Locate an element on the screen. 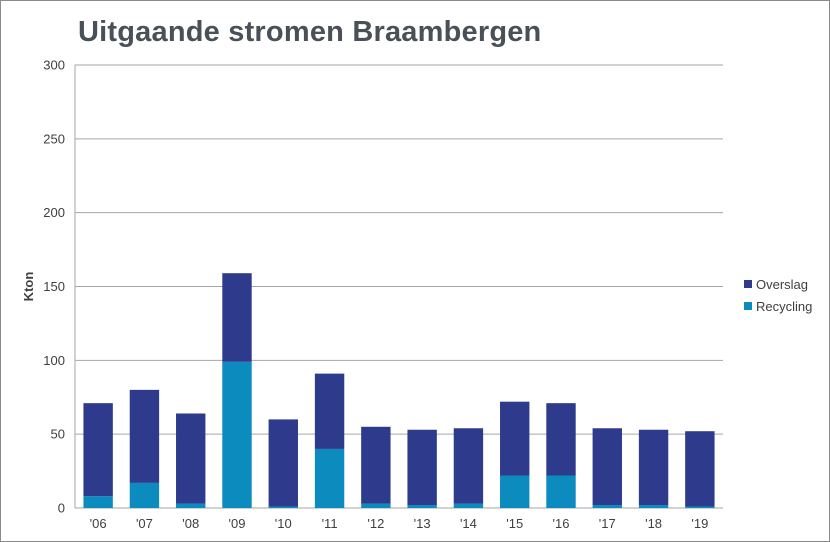 This screenshot has height=542, width=830. y-tick-label: 200 is located at coordinates (54, 212).